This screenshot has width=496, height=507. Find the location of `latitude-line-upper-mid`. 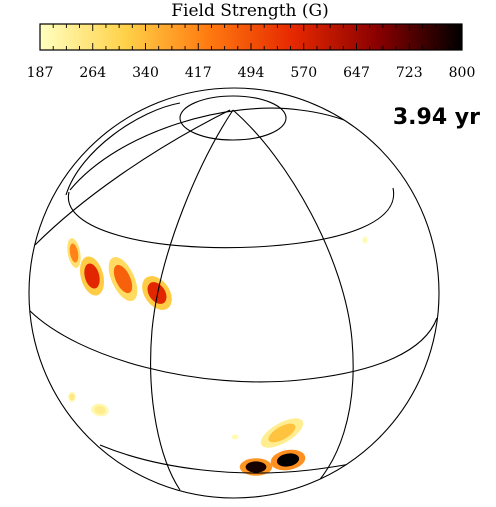

latitude-line-upper-mid is located at coordinates (123, 149).